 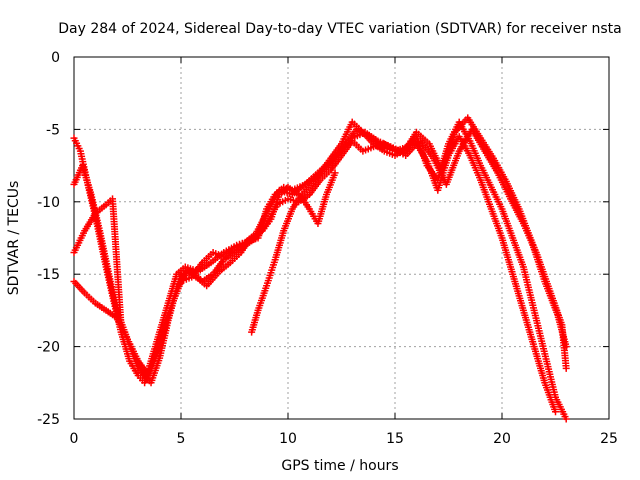 What do you see at coordinates (502, 439) in the screenshot?
I see `x-tick-label: 20` at bounding box center [502, 439].